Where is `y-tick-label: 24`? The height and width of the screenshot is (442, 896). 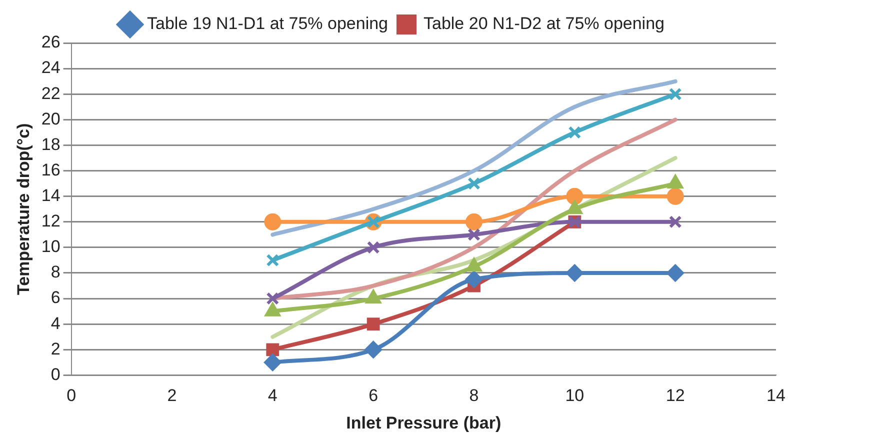
y-tick-label: 24 is located at coordinates (50, 68).